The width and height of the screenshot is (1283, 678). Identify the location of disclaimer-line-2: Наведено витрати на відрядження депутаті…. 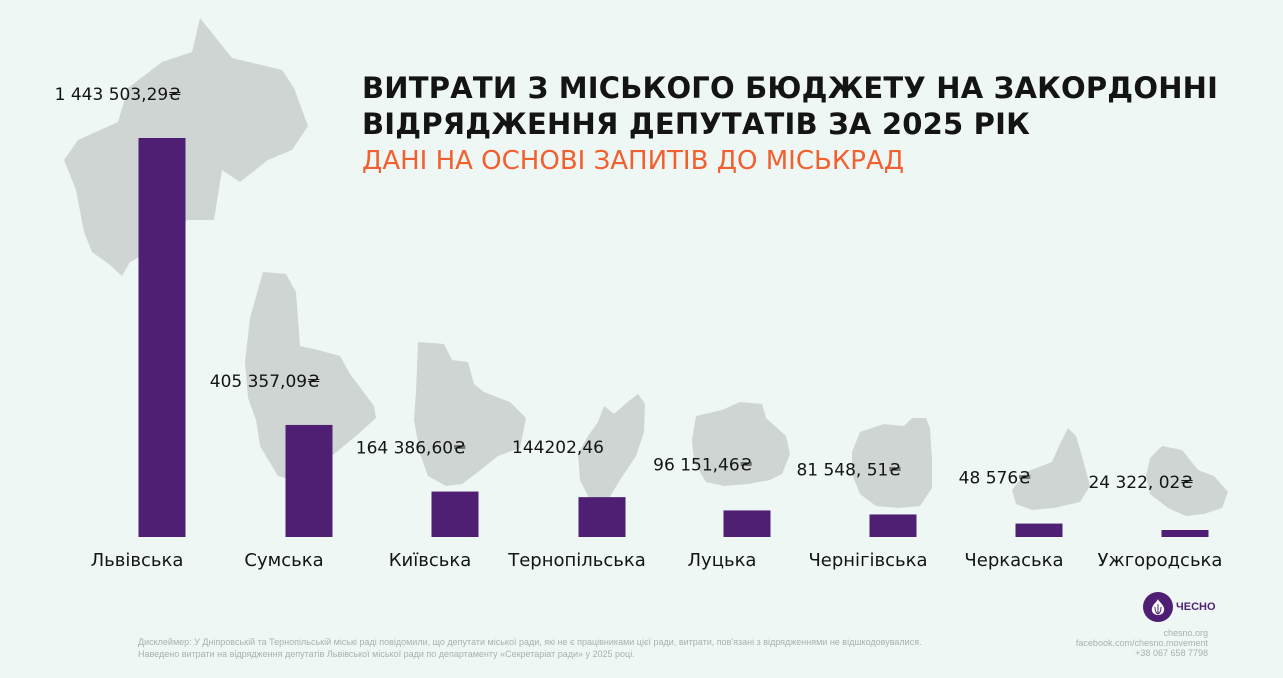
(386, 654).